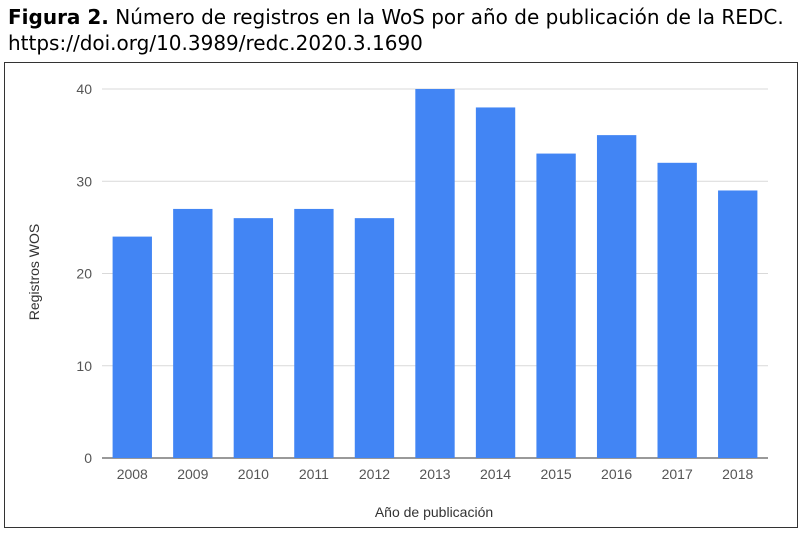 The width and height of the screenshot is (804, 534). Describe the element at coordinates (616, 296) in the screenshot. I see `bar-2016` at that location.